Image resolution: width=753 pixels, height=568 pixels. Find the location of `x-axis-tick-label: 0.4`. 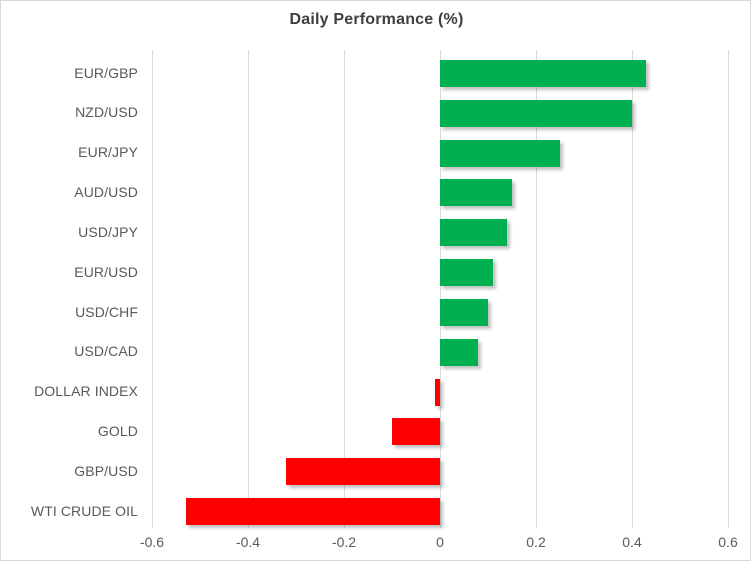

x-axis-tick-label: 0.4 is located at coordinates (632, 542).